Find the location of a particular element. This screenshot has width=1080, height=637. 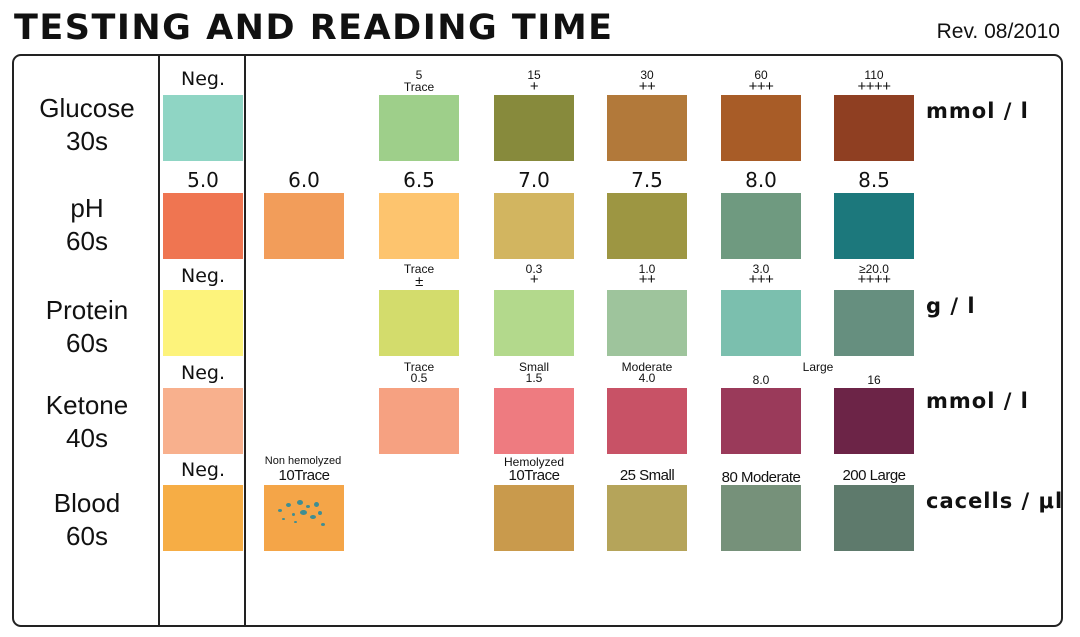

analyte-name: Glucose is located at coordinates (87, 108).